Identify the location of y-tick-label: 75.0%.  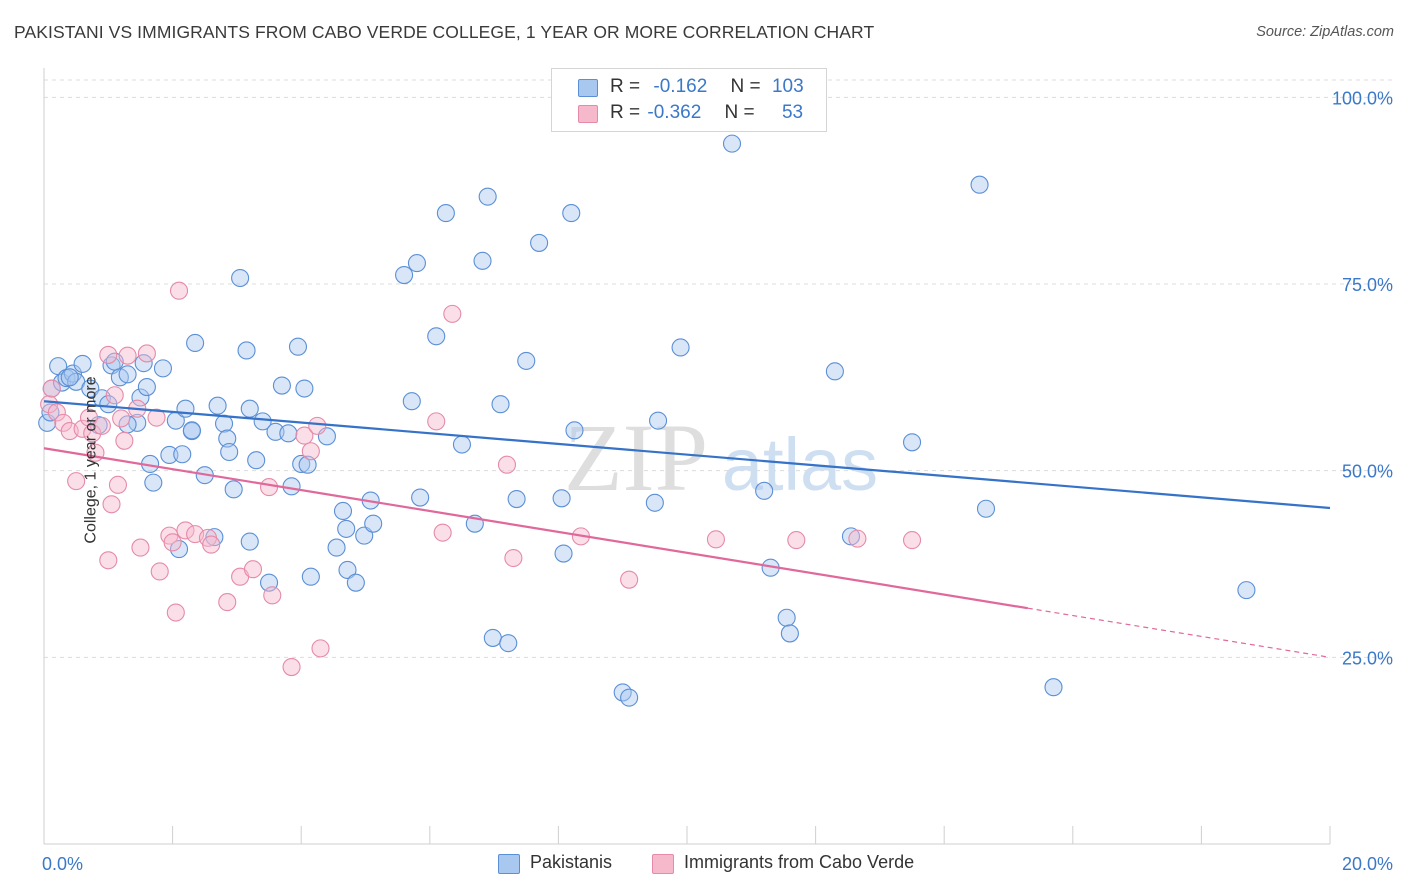
(1367, 285).